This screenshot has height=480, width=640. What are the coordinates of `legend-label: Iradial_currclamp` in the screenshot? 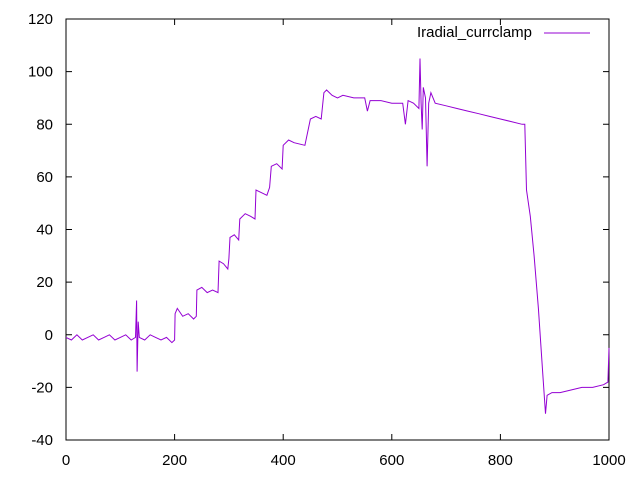 It's located at (474, 32).